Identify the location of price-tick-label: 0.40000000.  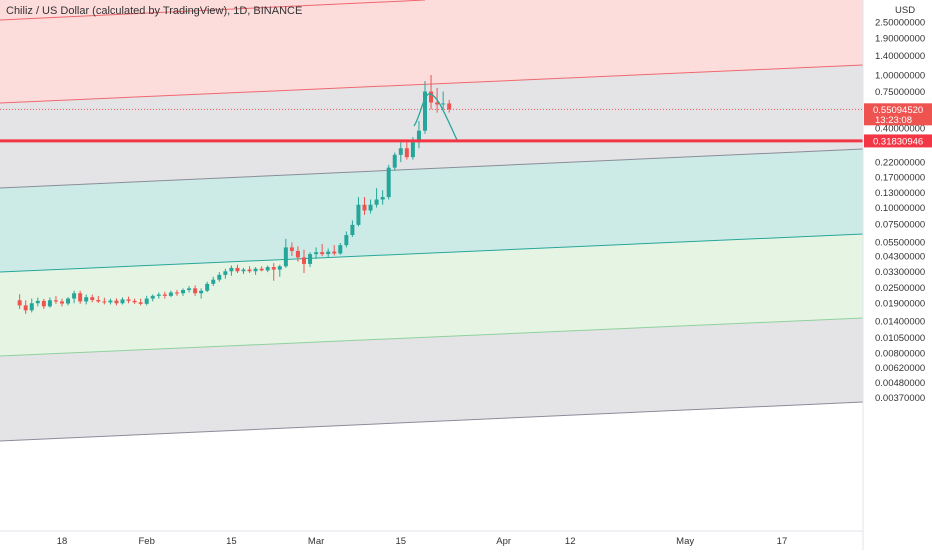
(900, 128).